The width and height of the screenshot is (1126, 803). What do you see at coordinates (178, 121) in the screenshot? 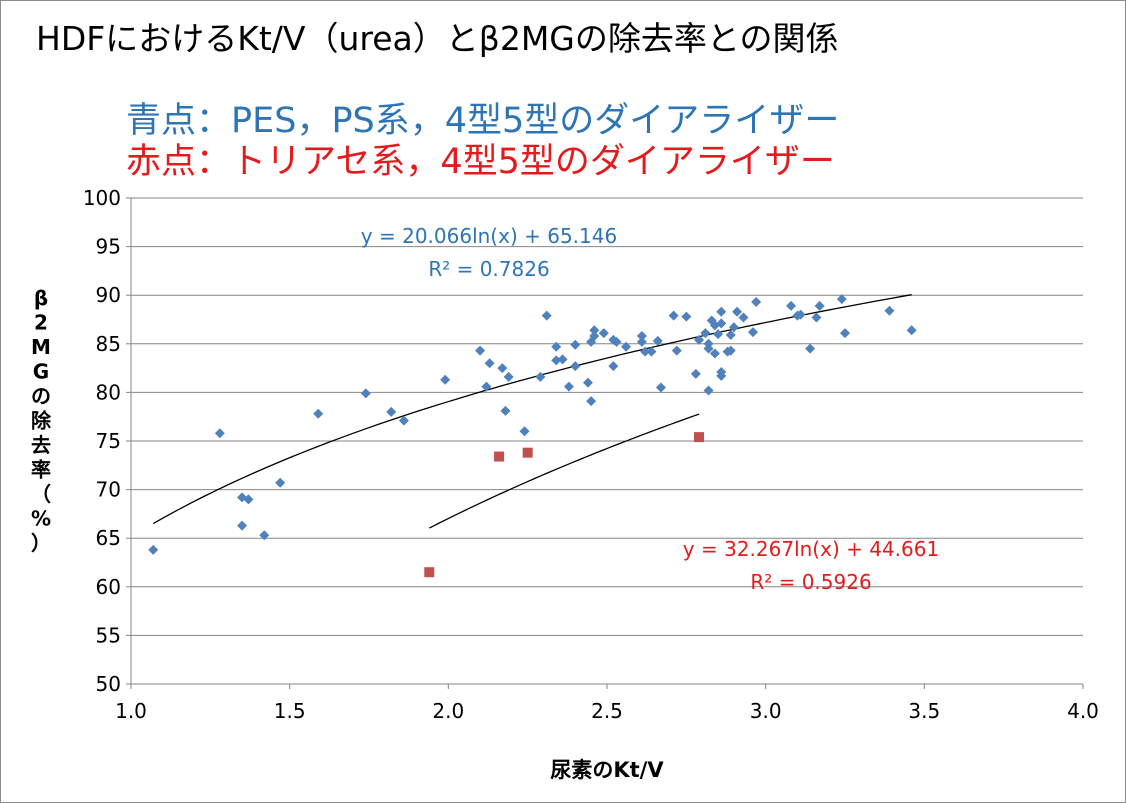
I see `subtitle-blue-prefix: 青点：` at bounding box center [178, 121].